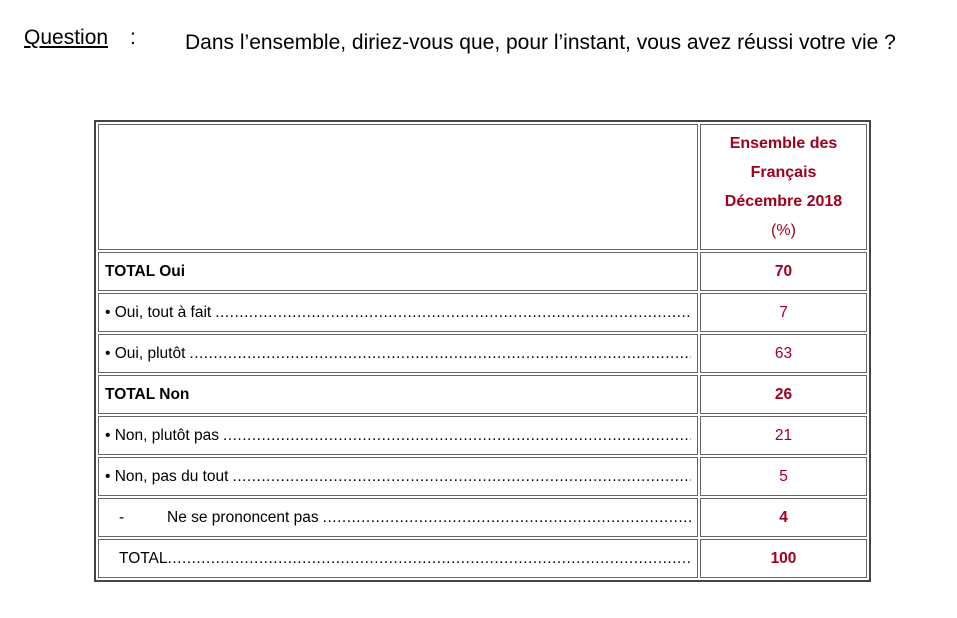 The image size is (957, 618). I want to click on table-row: TOTAL Non 26, so click(482, 394).